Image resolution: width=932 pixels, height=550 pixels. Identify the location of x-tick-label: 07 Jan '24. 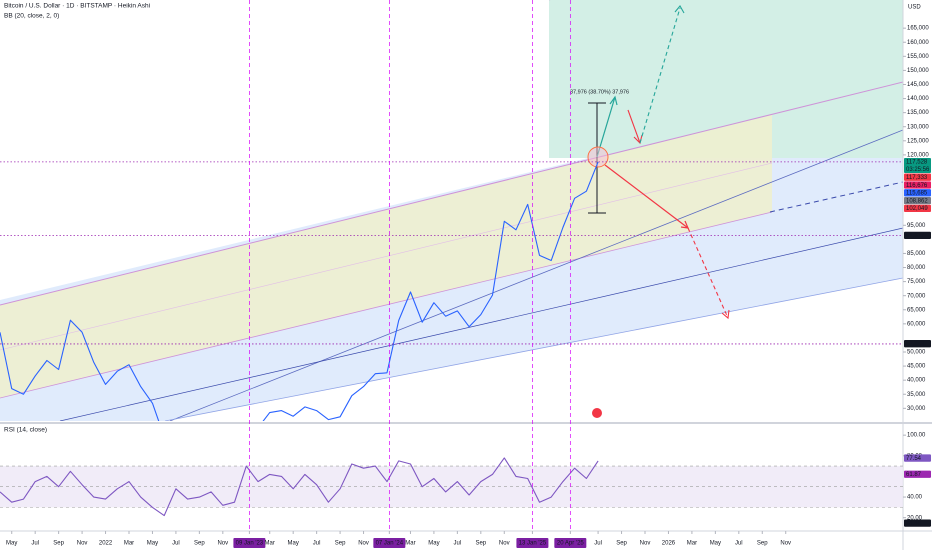
(390, 544).